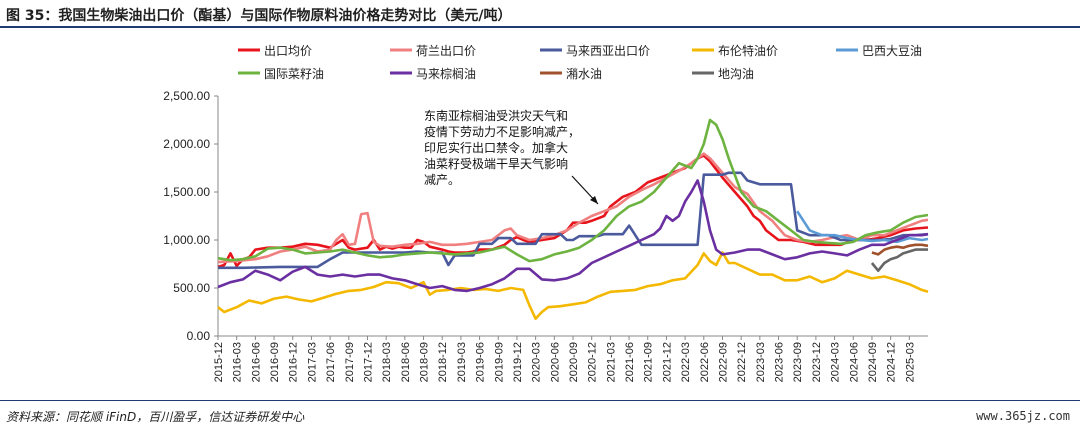 Image resolution: width=1080 pixels, height=430 pixels. What do you see at coordinates (288, 51) in the screenshot?
I see `legend-label: 出口均价` at bounding box center [288, 51].